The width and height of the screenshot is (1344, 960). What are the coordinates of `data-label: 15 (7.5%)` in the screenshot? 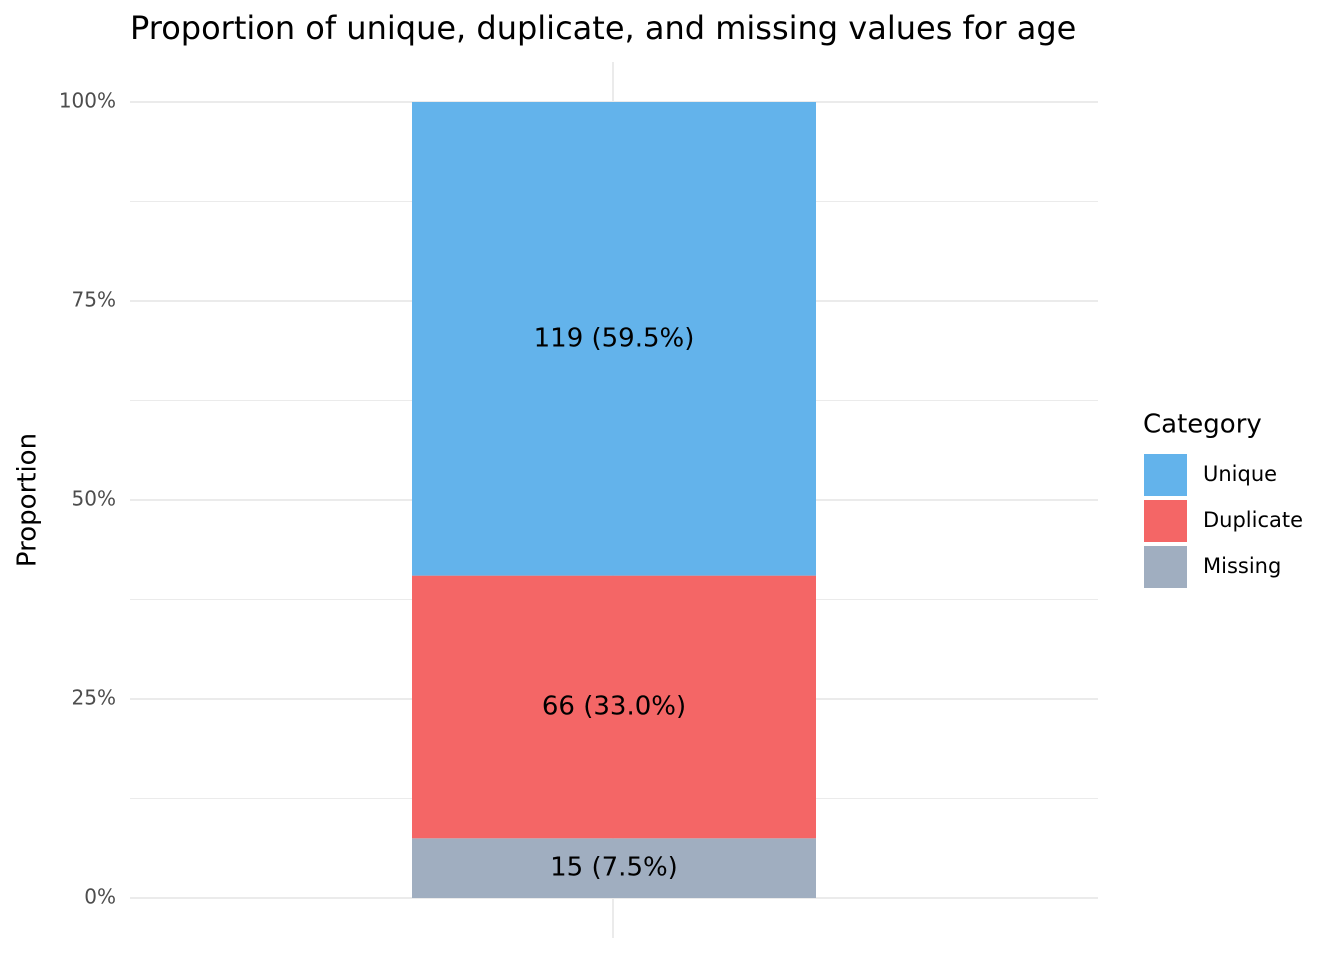 It's located at (614, 868).